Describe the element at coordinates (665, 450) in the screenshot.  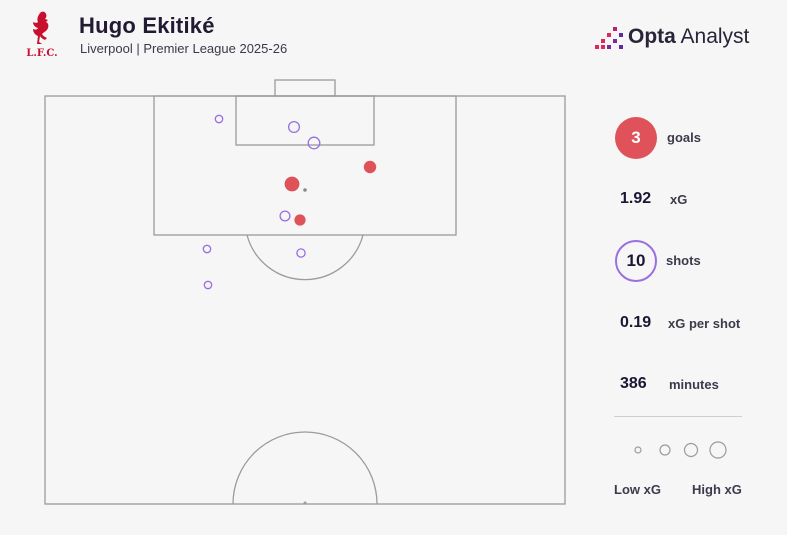
I see `legend-circle-s` at that location.